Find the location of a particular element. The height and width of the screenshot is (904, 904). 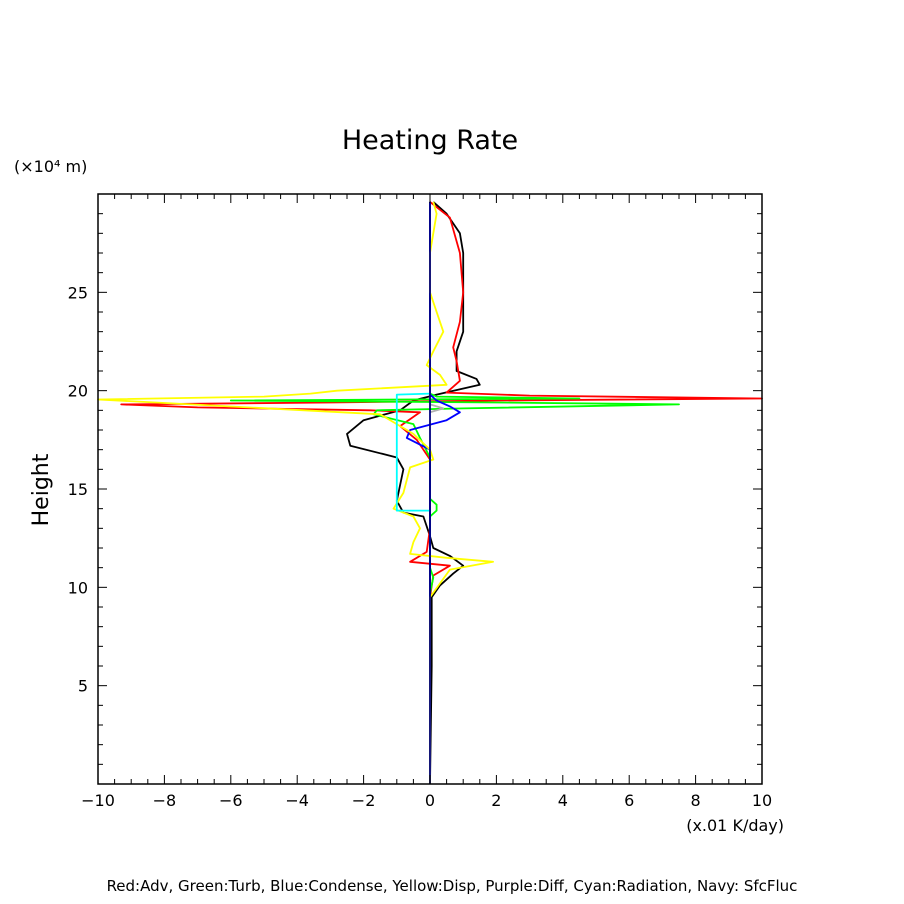

y-tick-label: 5 is located at coordinates (83, 686).